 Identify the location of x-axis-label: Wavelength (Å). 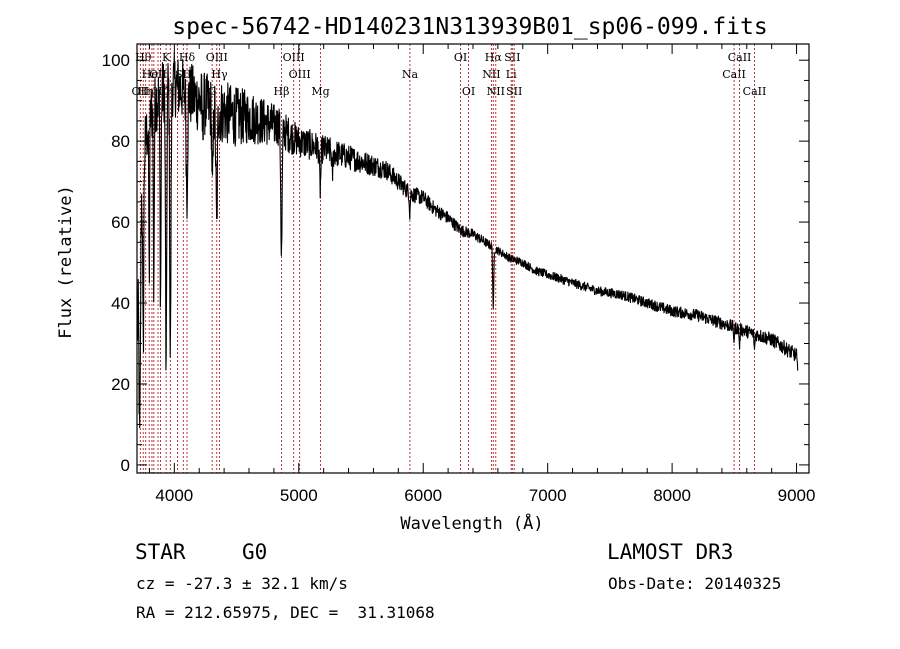
(471, 523).